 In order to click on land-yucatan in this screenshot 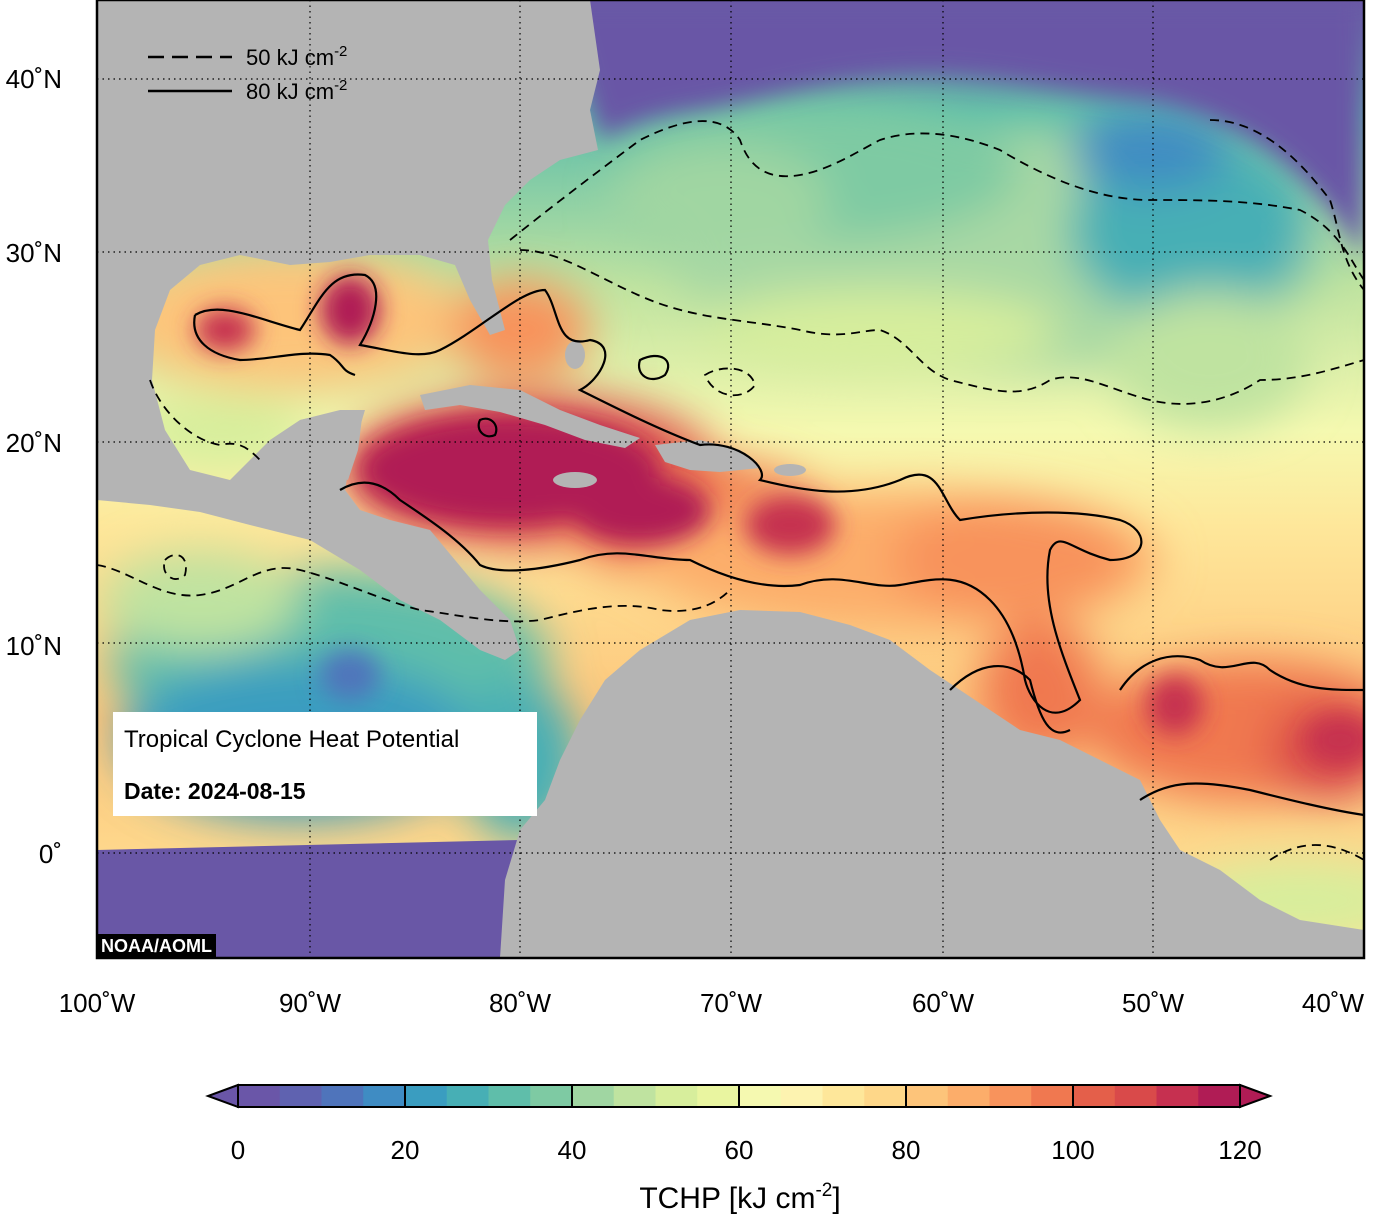, I will do `click(331, 446)`.